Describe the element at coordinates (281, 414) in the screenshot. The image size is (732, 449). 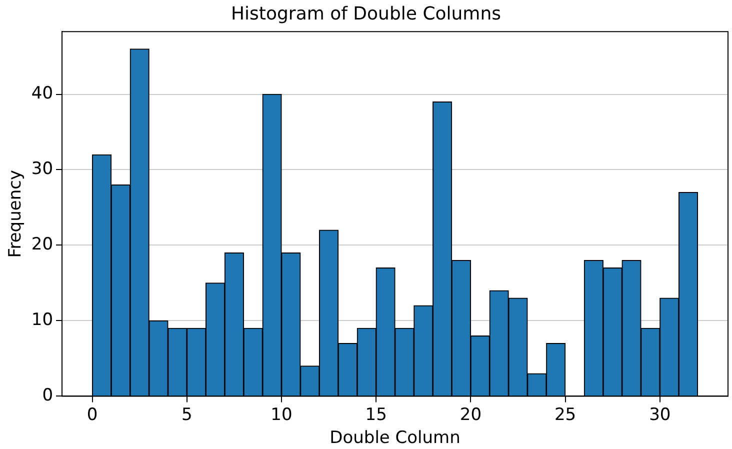
I see `x-tick-label: 10` at that location.